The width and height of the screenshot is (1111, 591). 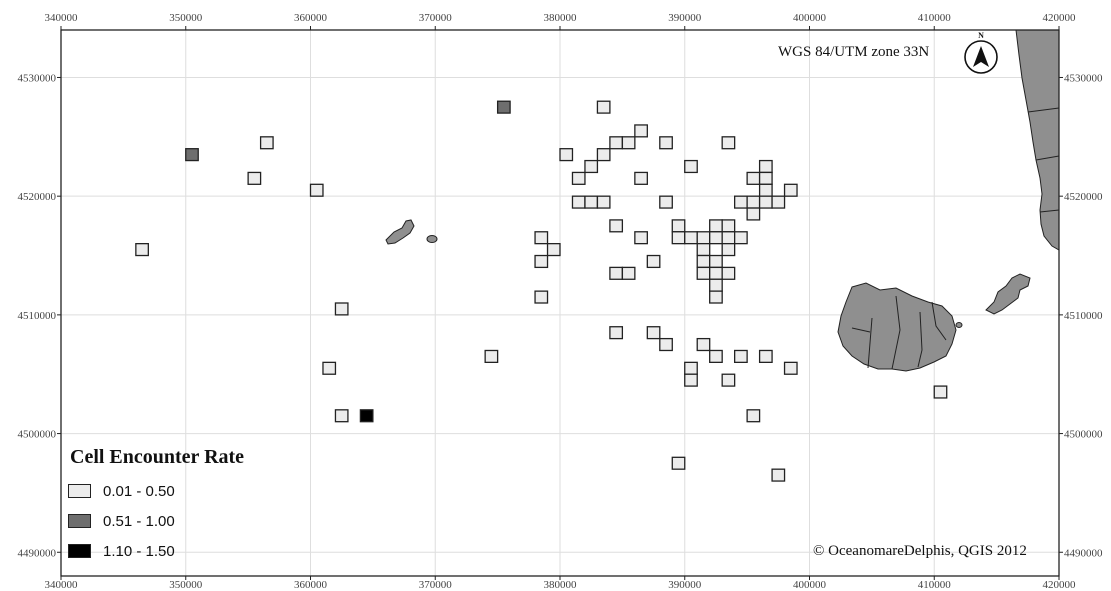 What do you see at coordinates (935, 18) in the screenshot?
I see `x-tick-label-top: 410000` at bounding box center [935, 18].